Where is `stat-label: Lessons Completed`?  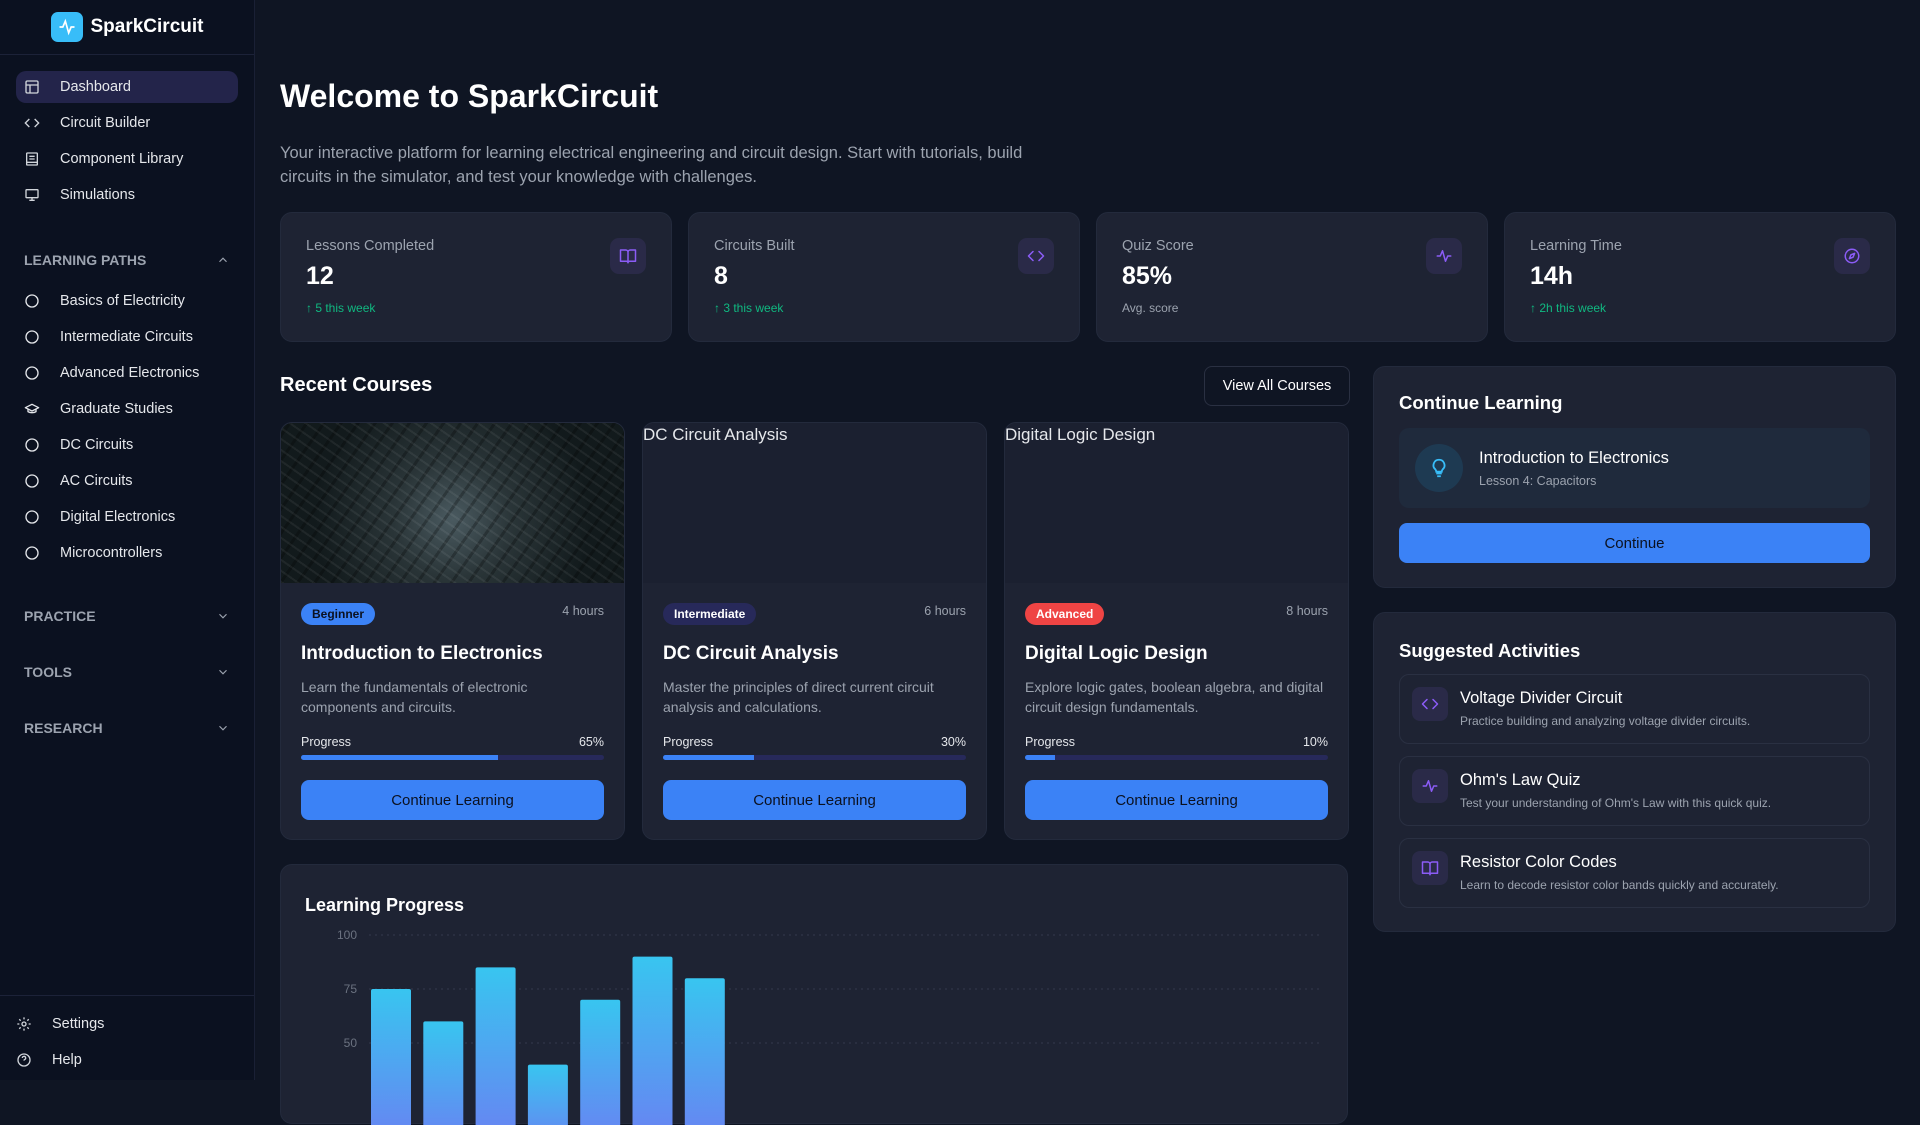
stat-label: Lessons Completed is located at coordinates (370, 246).